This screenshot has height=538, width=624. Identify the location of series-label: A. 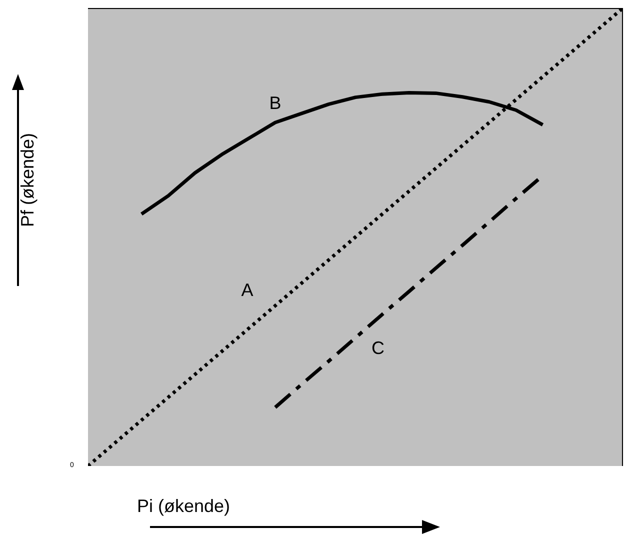
(247, 290).